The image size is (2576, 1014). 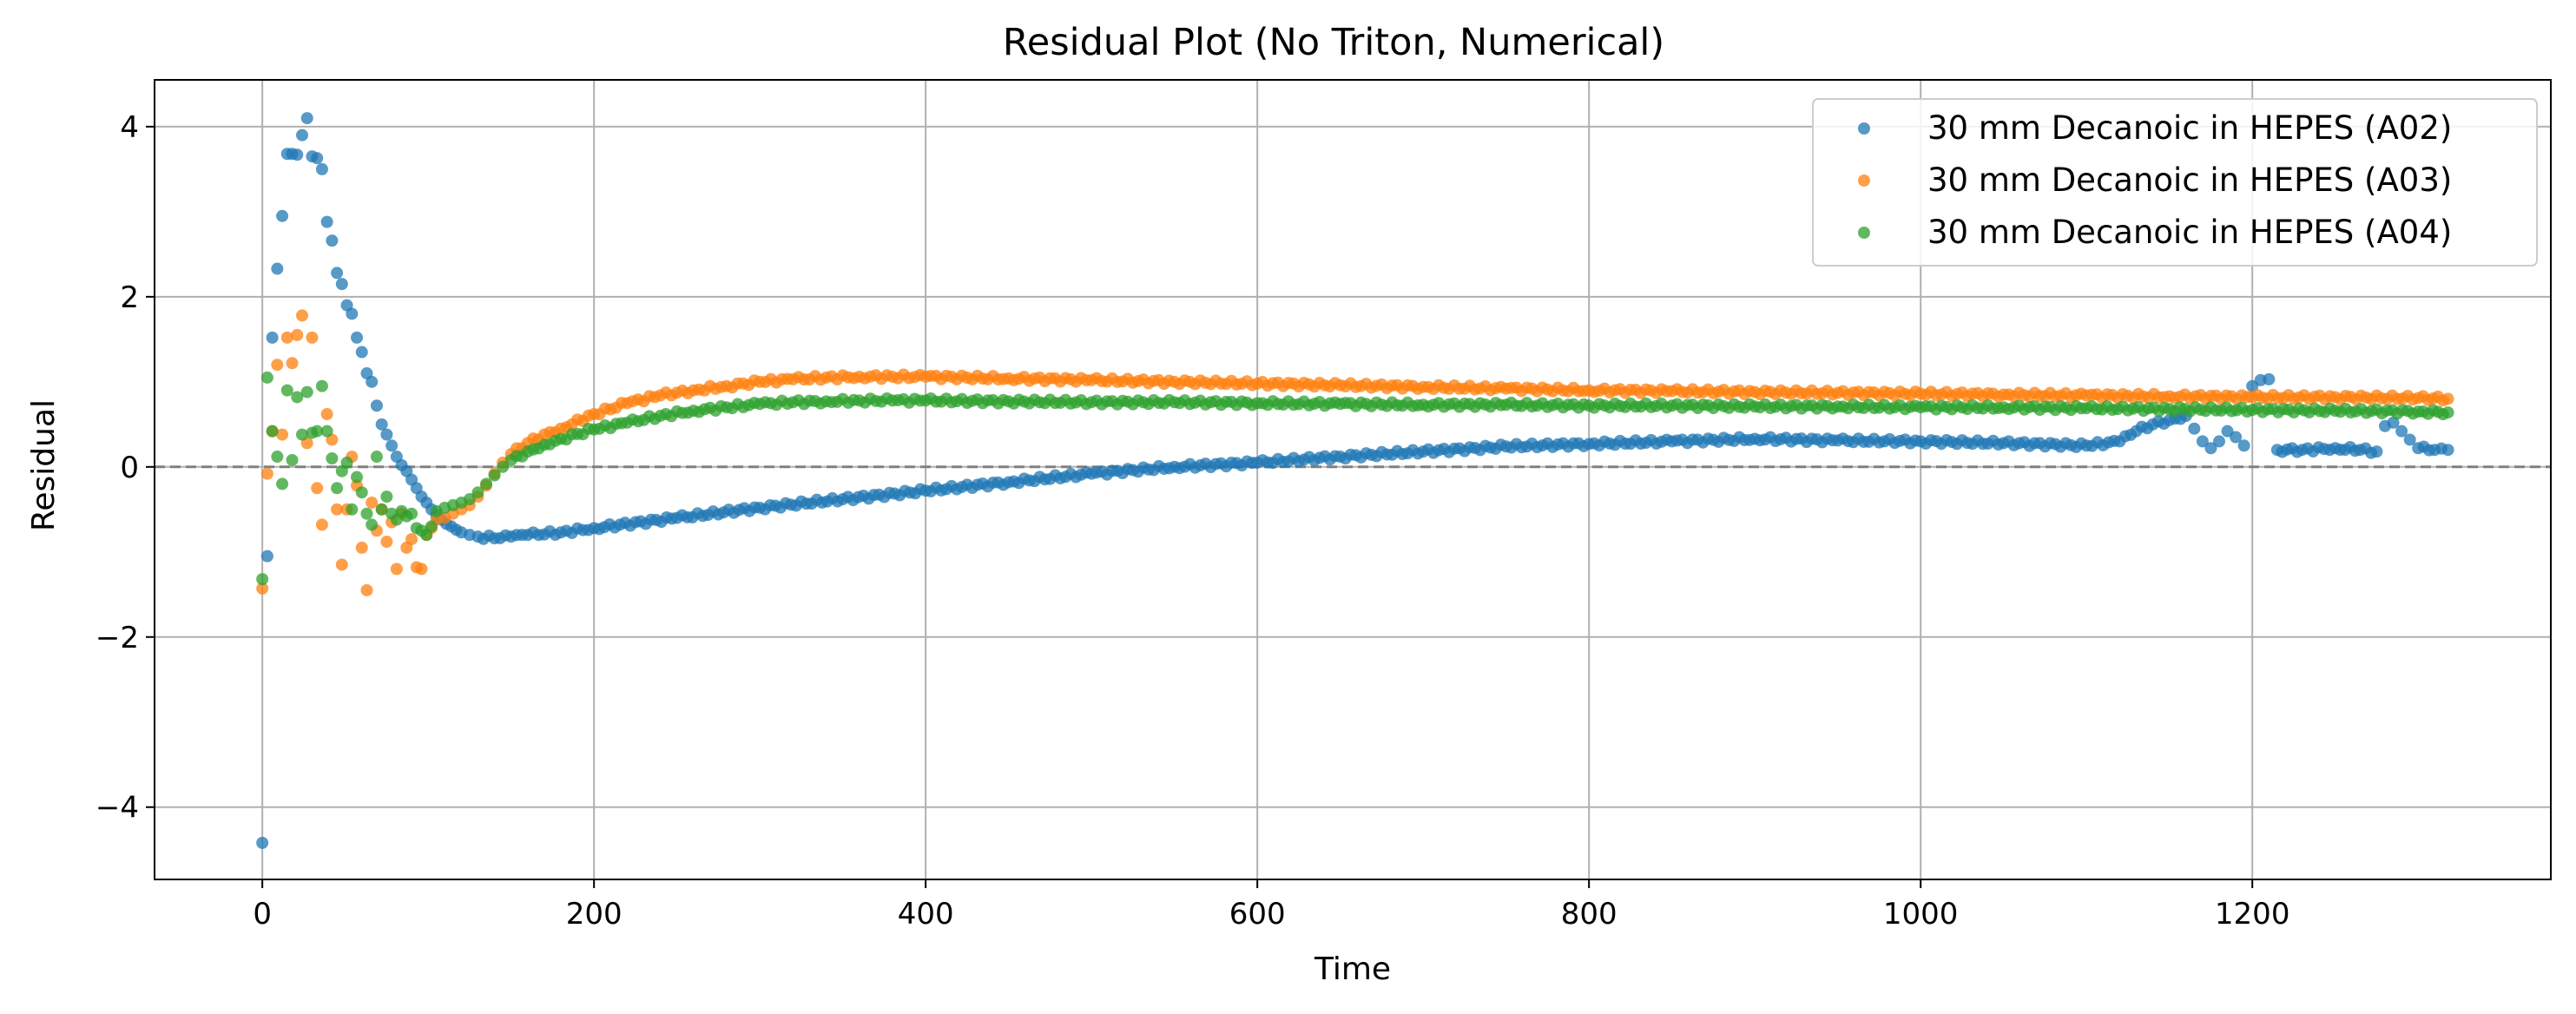 I want to click on legend-marker-a03, so click(x=1864, y=180).